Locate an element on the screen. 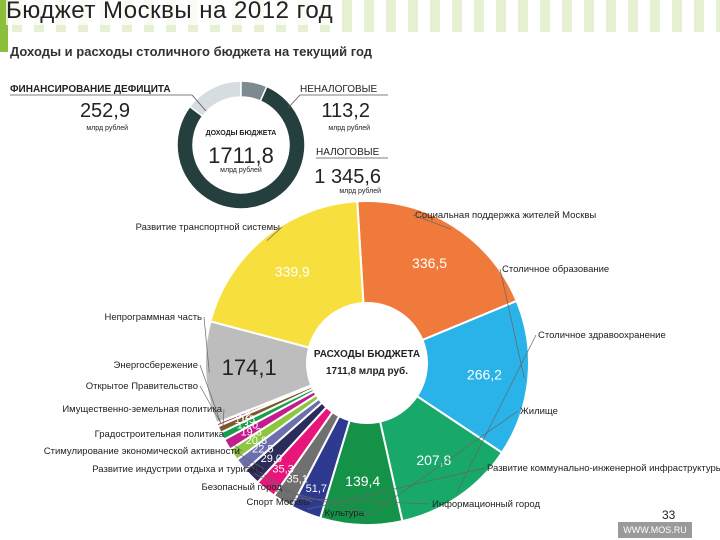 The width and height of the screenshot is (720, 540). income-tax-value: 1 345,6 is located at coordinates (347, 177).